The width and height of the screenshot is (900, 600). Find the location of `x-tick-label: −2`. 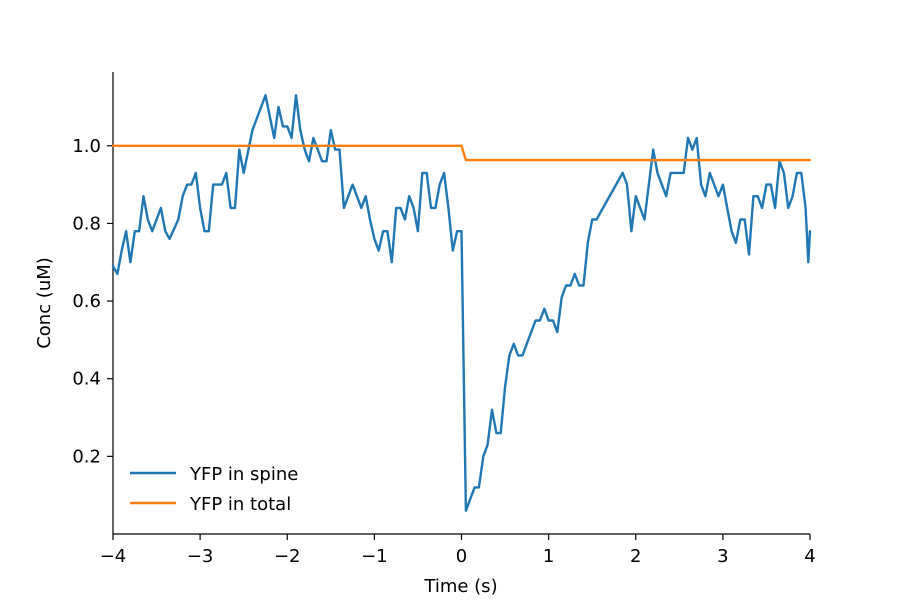

x-tick-label: −2 is located at coordinates (287, 556).